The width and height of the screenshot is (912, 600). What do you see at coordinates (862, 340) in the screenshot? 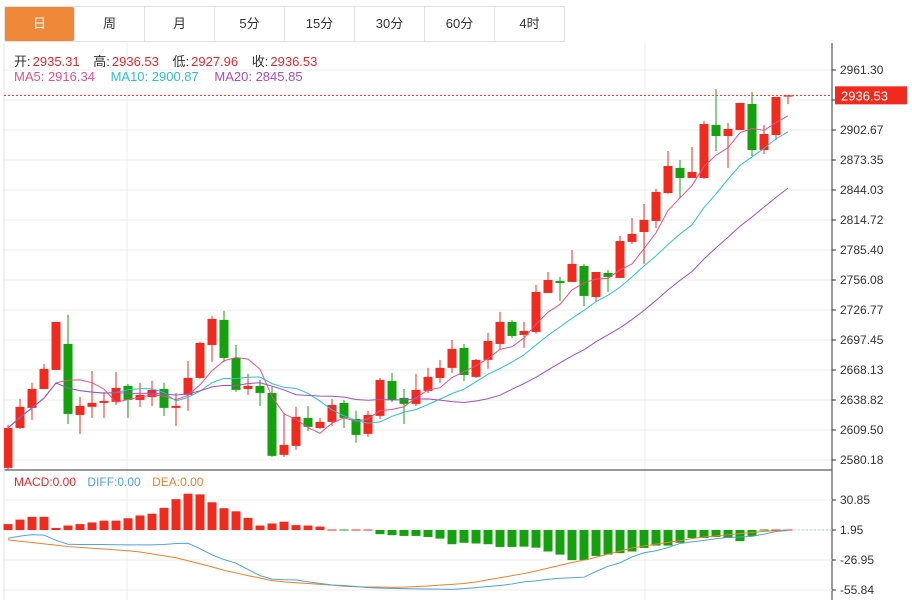
I see `price-tick-label: 2697.45` at bounding box center [862, 340].